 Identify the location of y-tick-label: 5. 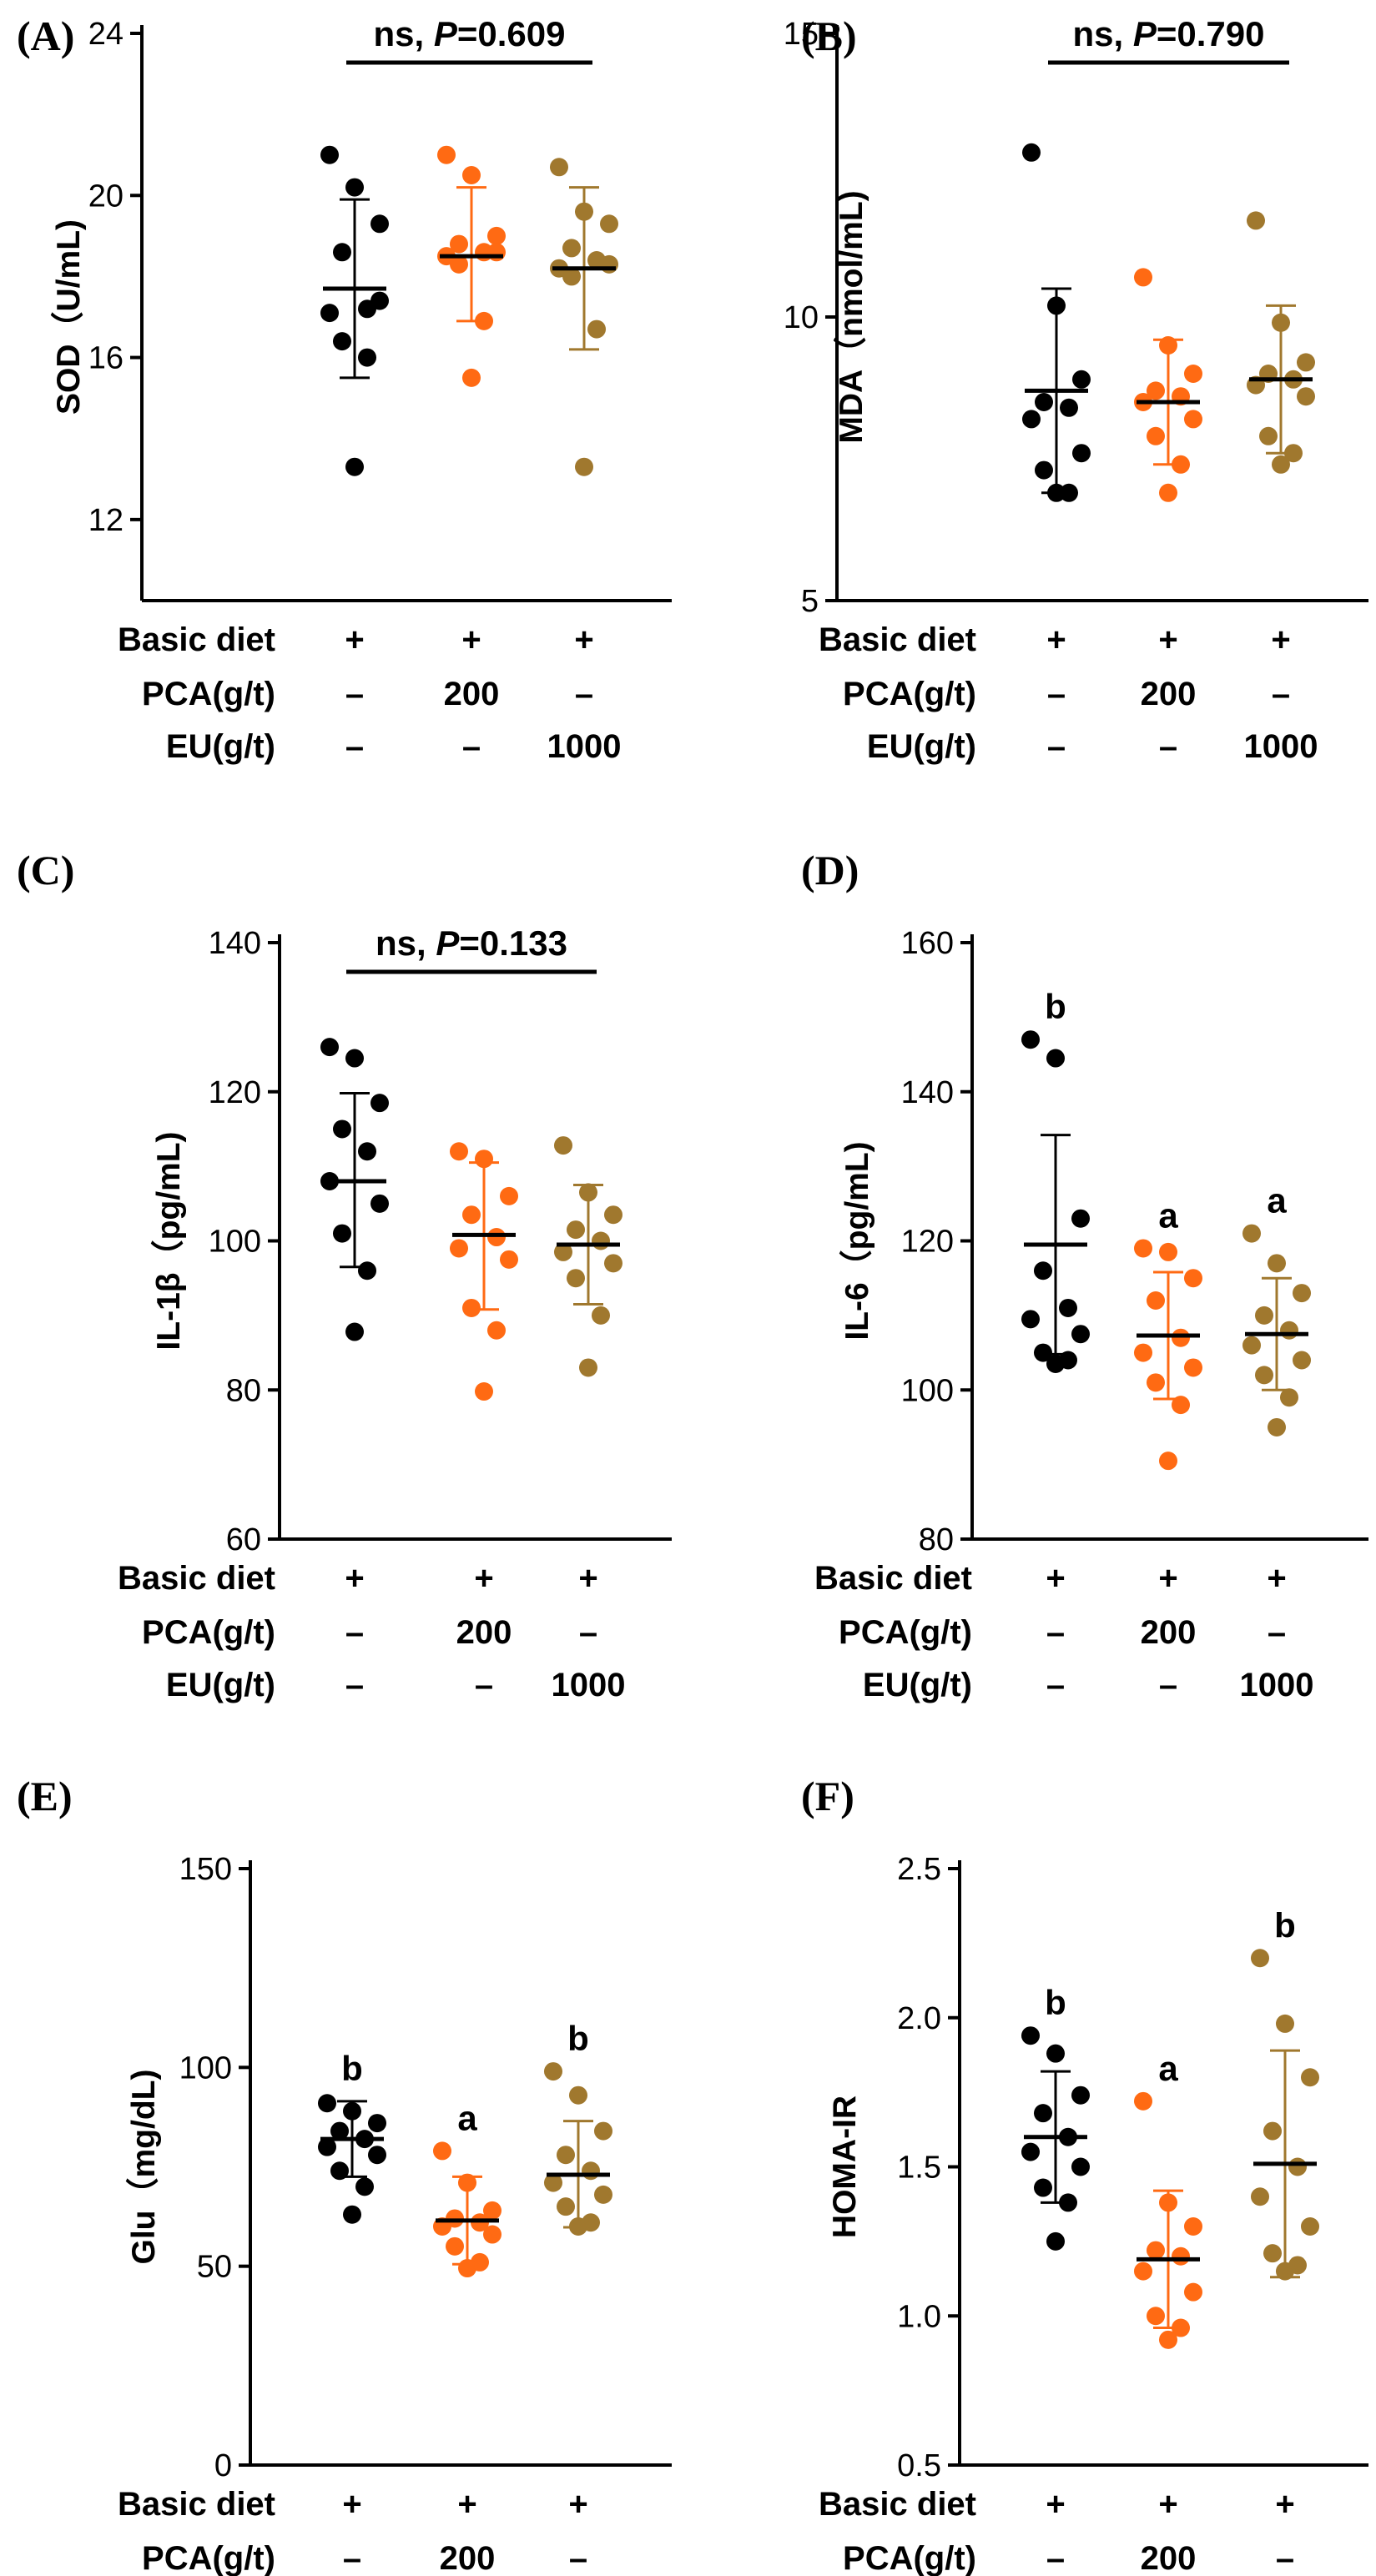
(810, 601).